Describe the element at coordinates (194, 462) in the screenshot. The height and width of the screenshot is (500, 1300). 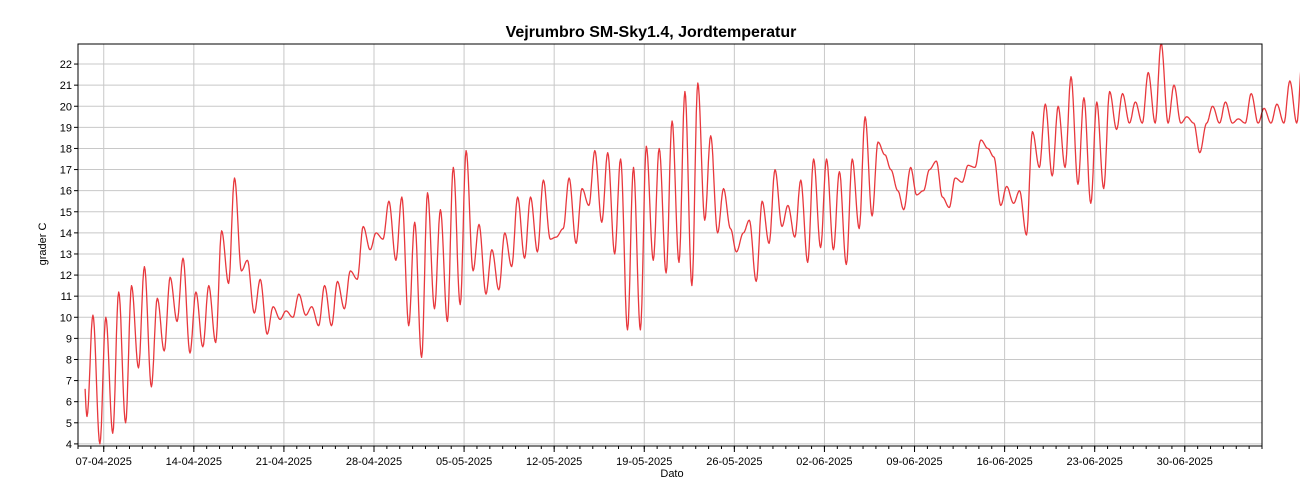
I see `x-tick-label: 14-04-2025` at that location.